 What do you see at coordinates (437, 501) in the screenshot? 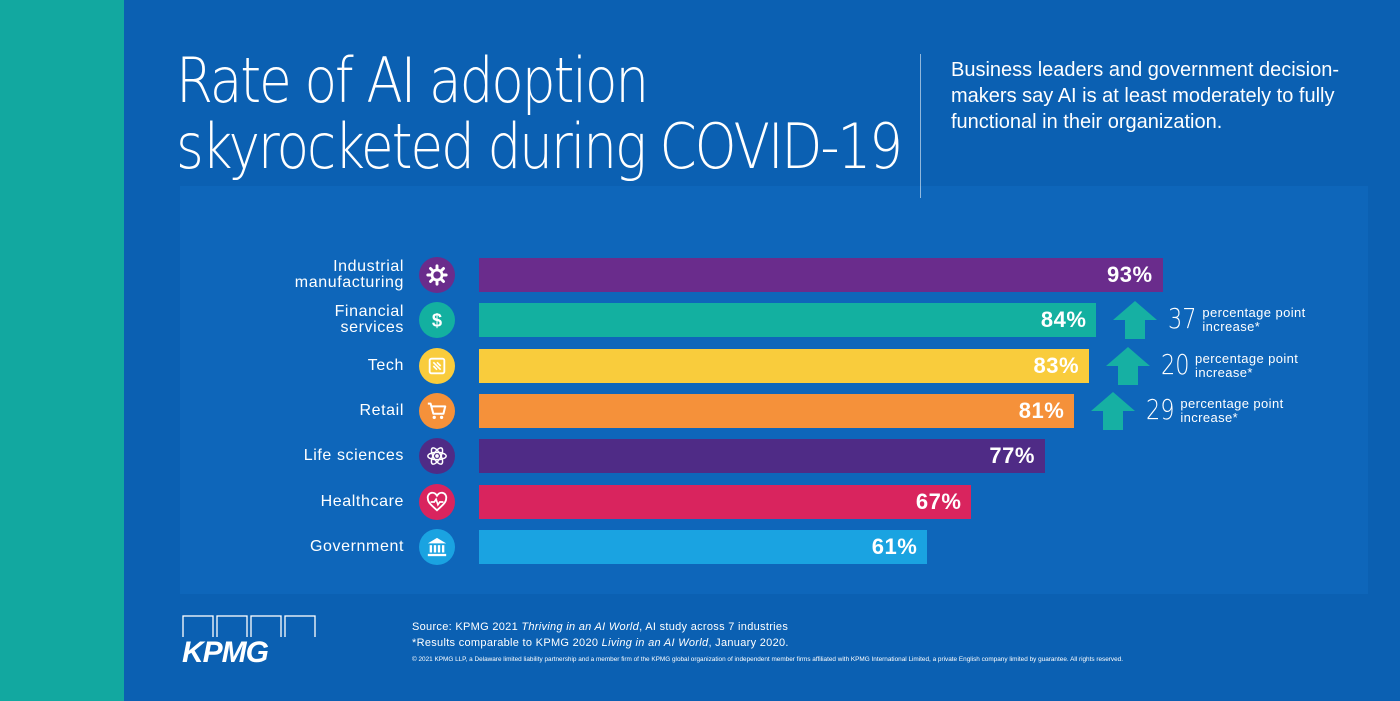
I see `heart-pulse-icon` at bounding box center [437, 501].